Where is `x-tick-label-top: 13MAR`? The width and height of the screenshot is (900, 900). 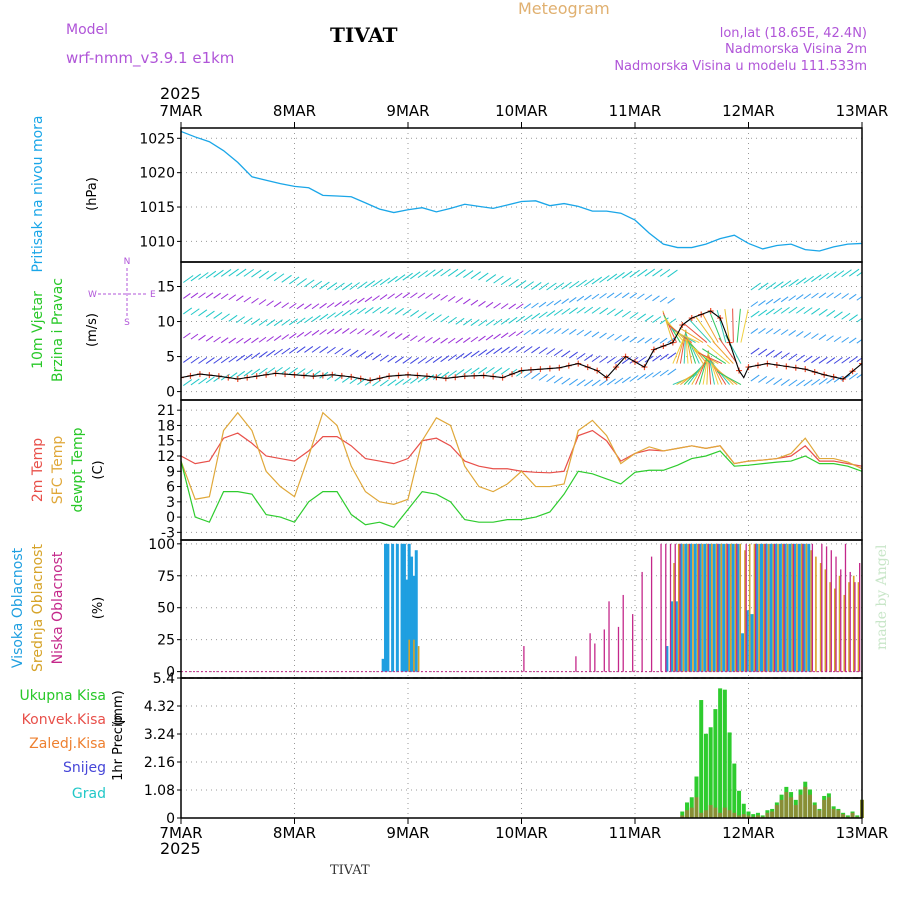
x-tick-label-top: 13MAR is located at coordinates (862, 111).